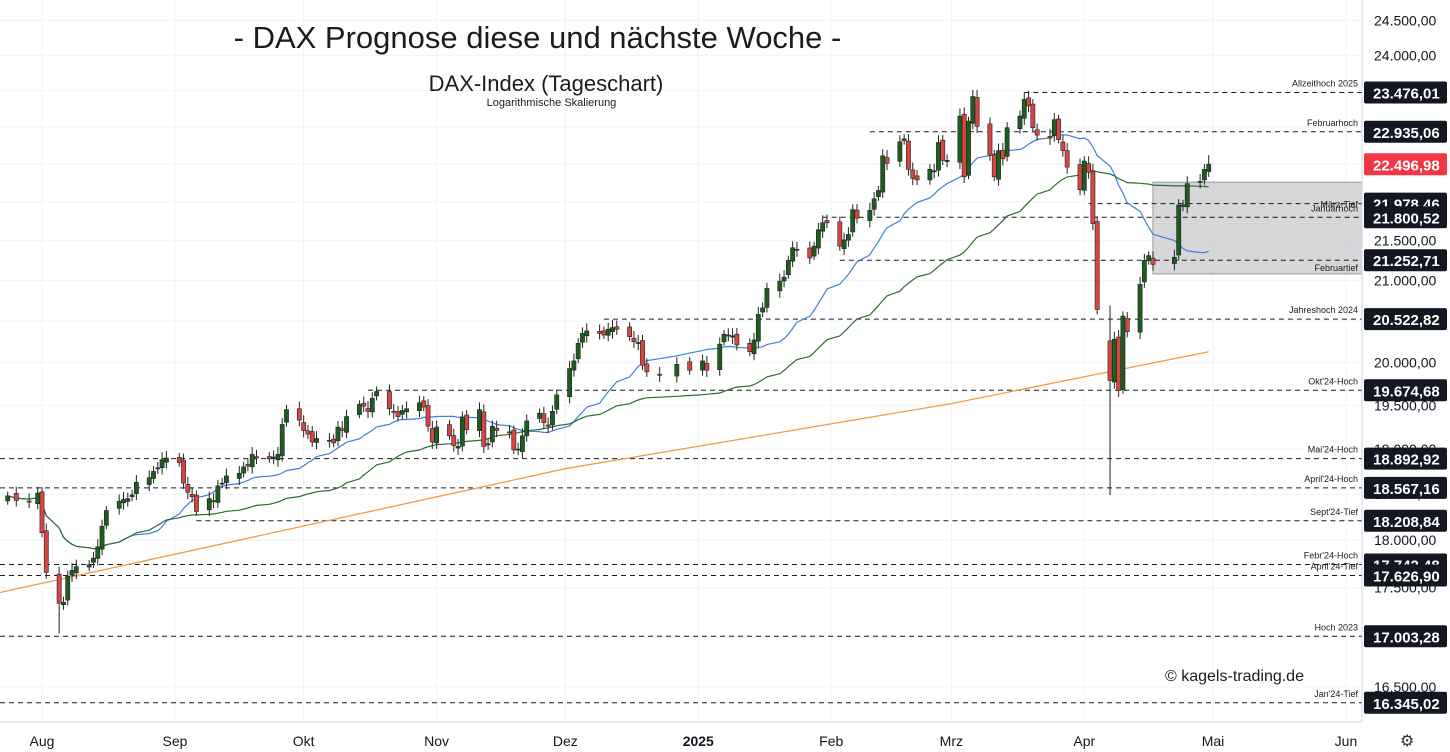 The image size is (1450, 752). I want to click on y-tick-label: 19.500,00, so click(1405, 405).